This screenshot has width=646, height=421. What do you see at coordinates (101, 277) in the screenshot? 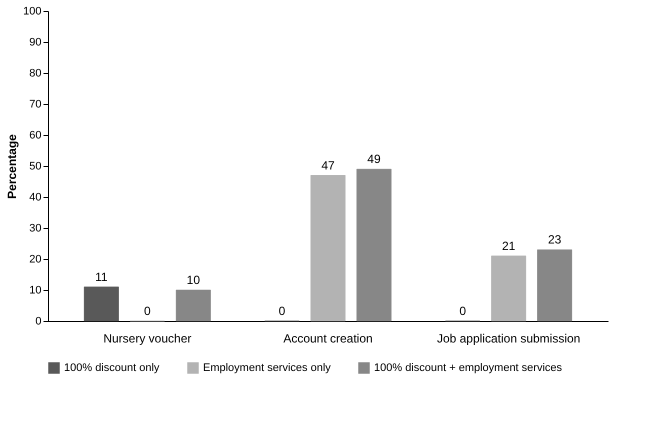
I see `data-label: 11` at bounding box center [101, 277].